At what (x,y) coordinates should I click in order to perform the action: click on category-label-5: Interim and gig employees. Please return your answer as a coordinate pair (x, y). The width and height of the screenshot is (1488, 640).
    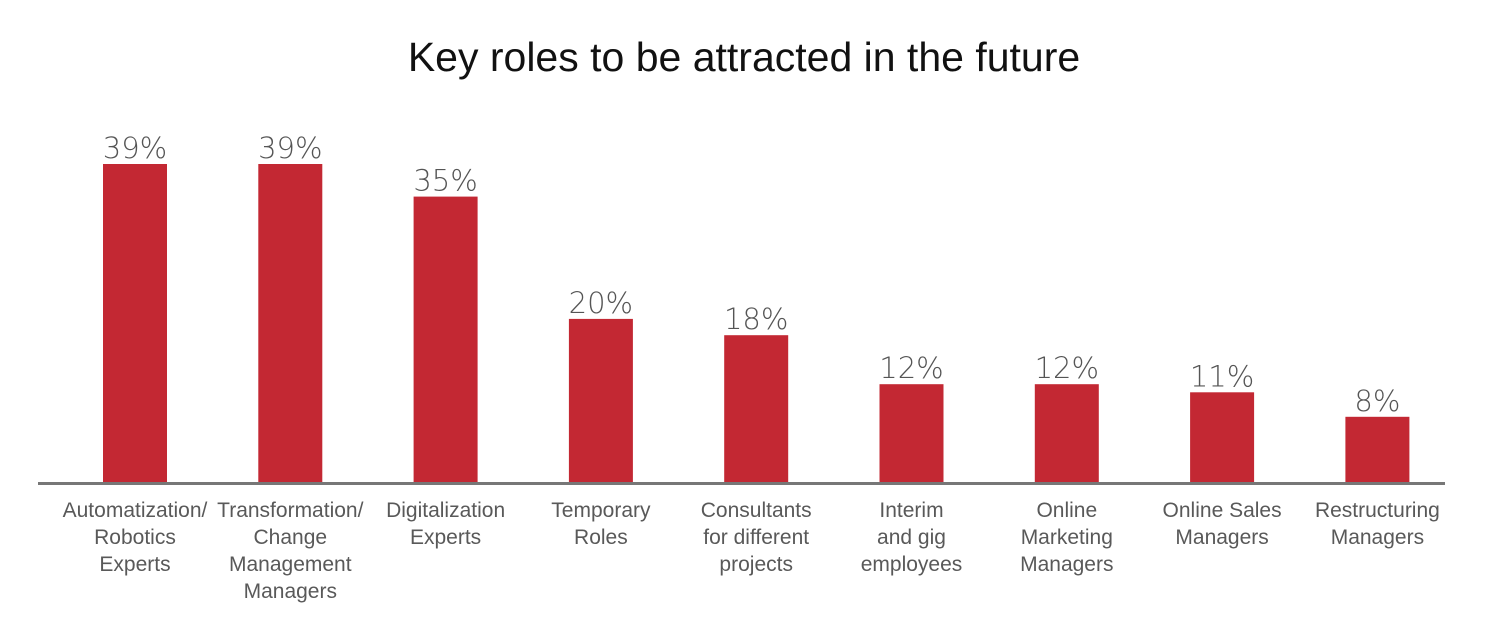
    Looking at the image, I should click on (912, 537).